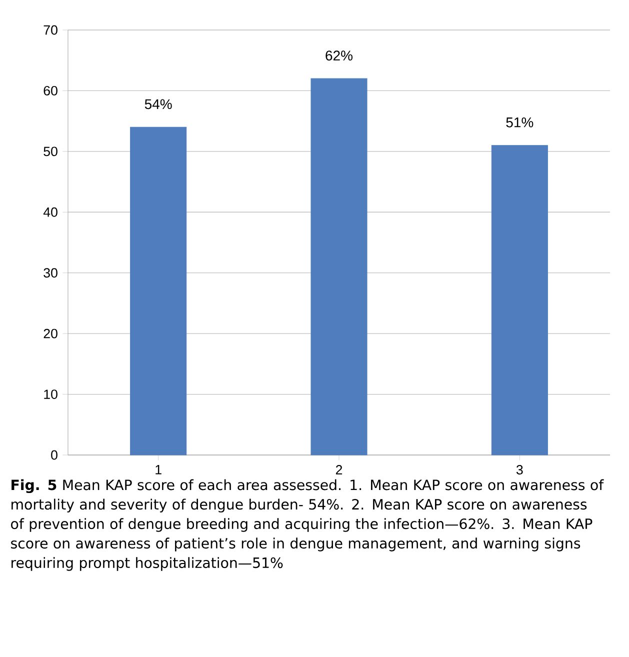 Image resolution: width=629 pixels, height=657 pixels. Describe the element at coordinates (51, 333) in the screenshot. I see `y-tick-label: 20` at that location.